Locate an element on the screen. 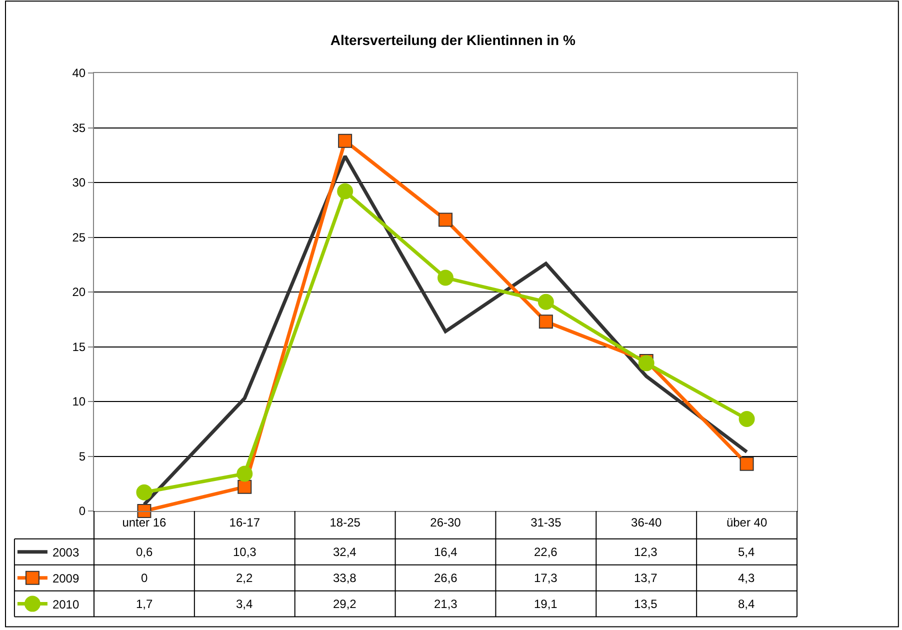 The image size is (902, 630). data-label: 8,4 is located at coordinates (747, 604).